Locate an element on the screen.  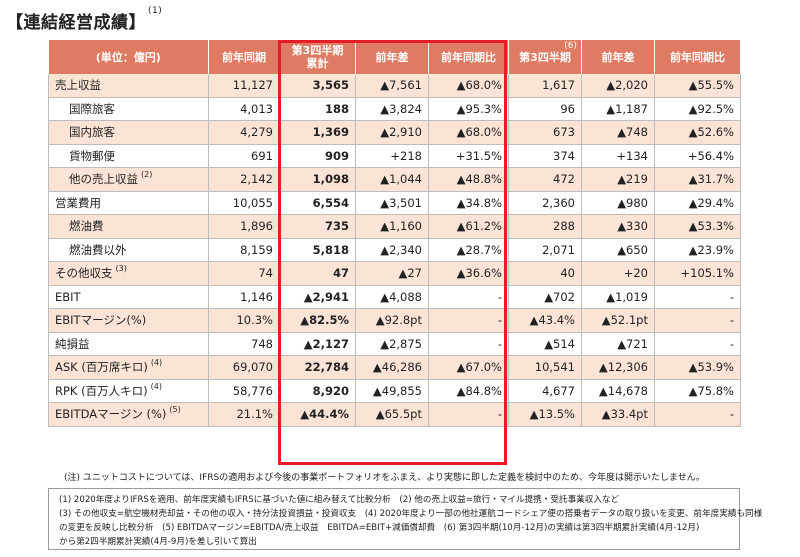
row-label: 他の売上収益 (2) is located at coordinates (128, 179).